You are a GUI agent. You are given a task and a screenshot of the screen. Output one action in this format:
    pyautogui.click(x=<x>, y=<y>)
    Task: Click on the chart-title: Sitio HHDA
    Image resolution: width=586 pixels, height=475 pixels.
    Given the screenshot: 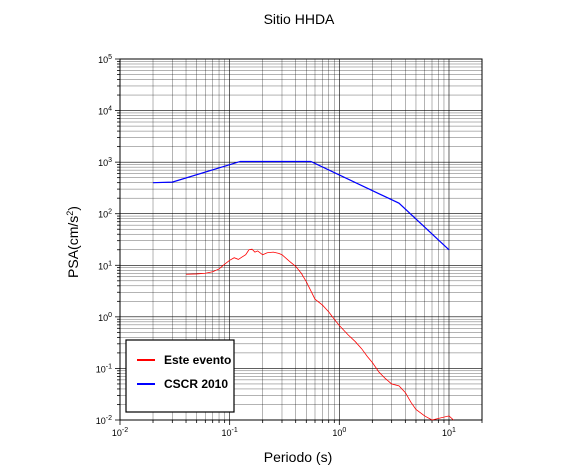 What is the action you would take?
    pyautogui.click(x=299, y=19)
    